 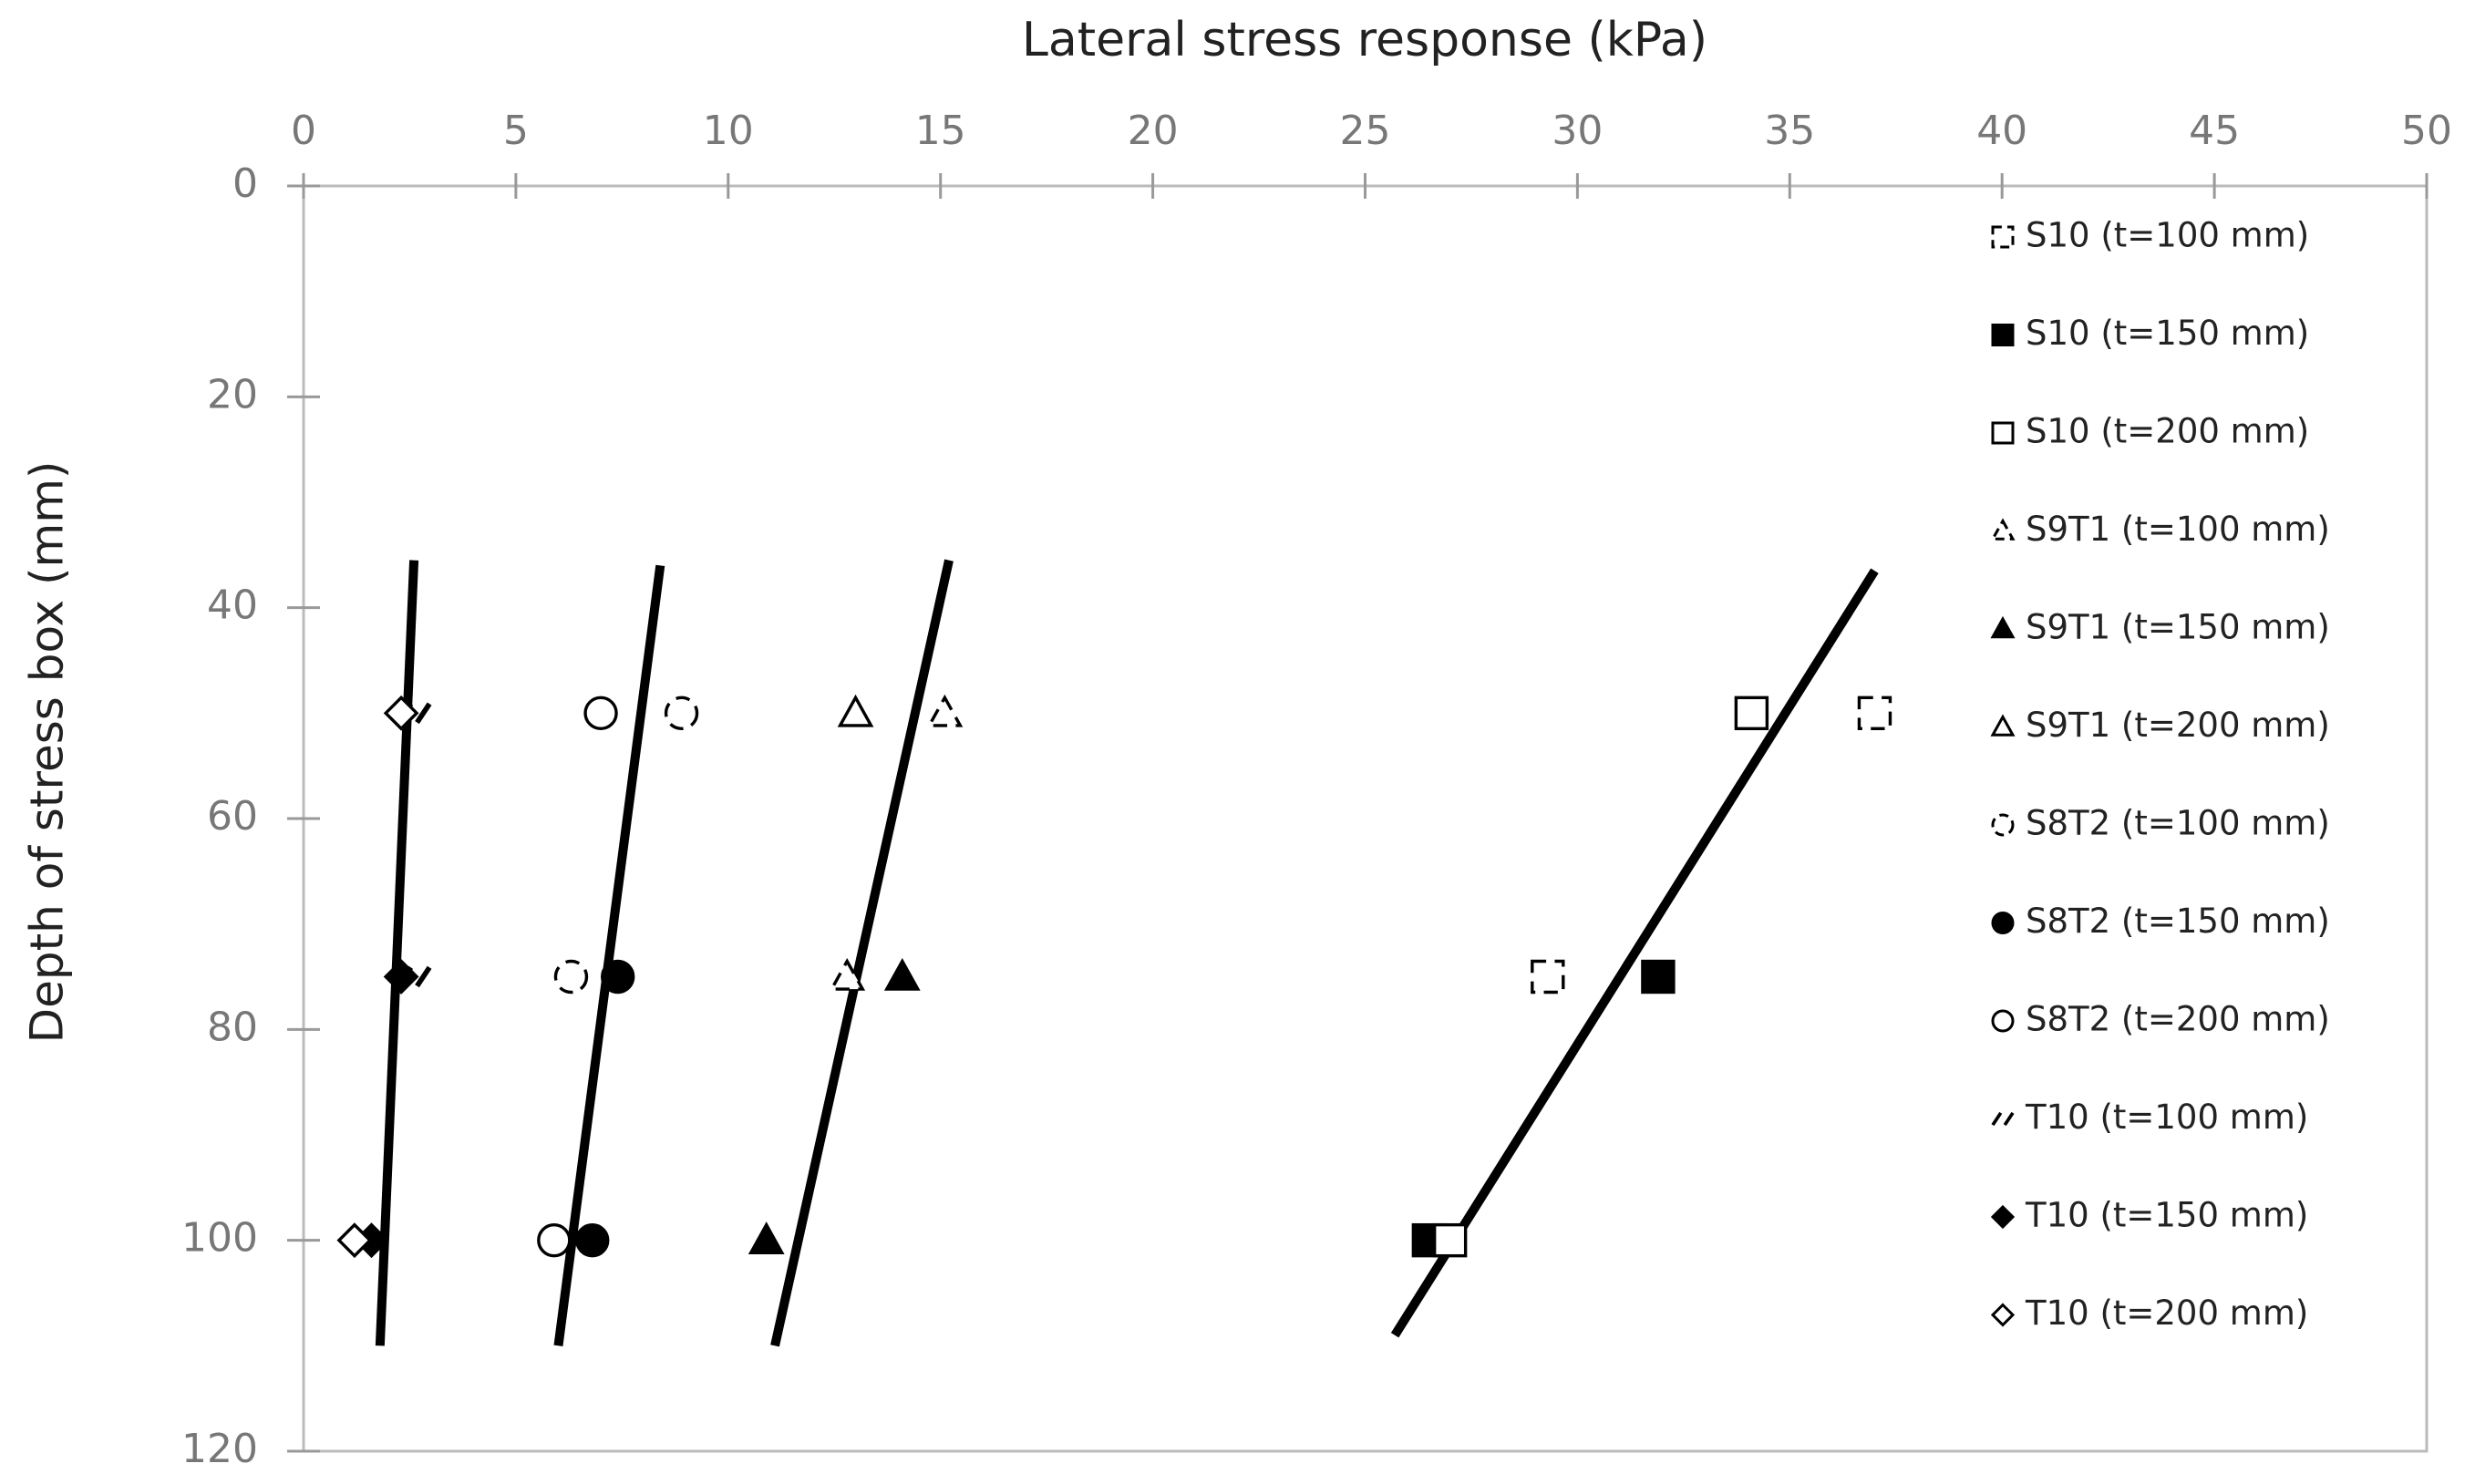 What do you see at coordinates (516, 131) in the screenshot?
I see `x-tick-label: 5` at bounding box center [516, 131].